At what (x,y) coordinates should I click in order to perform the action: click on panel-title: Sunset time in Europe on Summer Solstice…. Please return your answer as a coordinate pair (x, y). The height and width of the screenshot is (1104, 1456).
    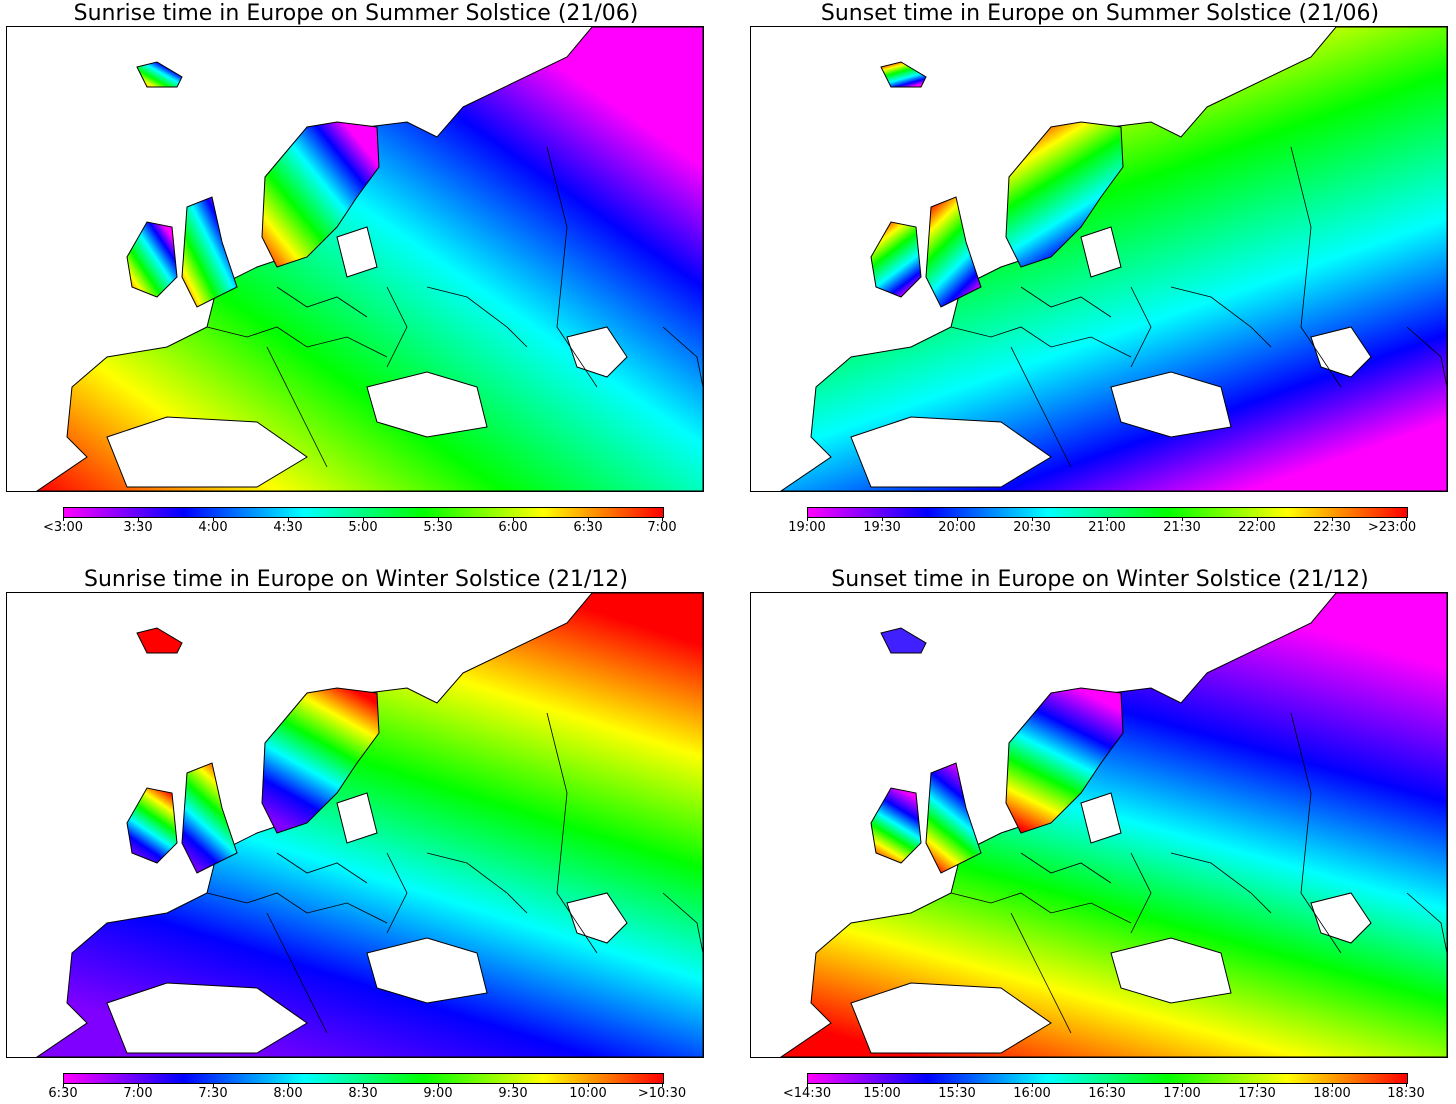
    Looking at the image, I should click on (1100, 13).